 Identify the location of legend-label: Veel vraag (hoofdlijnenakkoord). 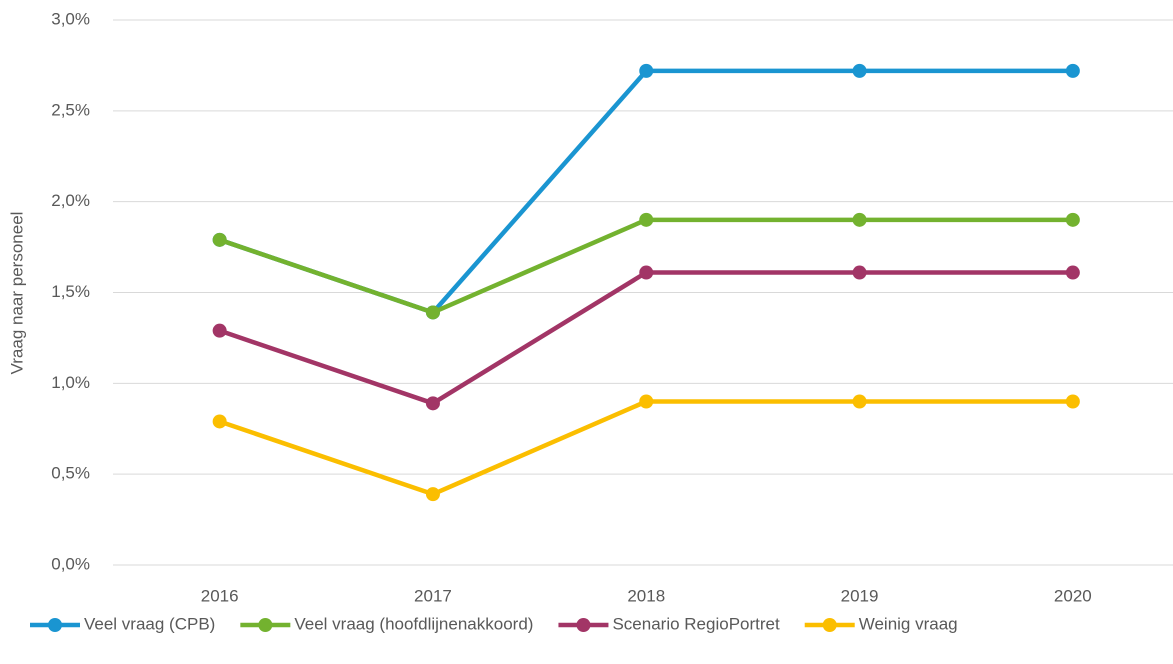
(413, 623).